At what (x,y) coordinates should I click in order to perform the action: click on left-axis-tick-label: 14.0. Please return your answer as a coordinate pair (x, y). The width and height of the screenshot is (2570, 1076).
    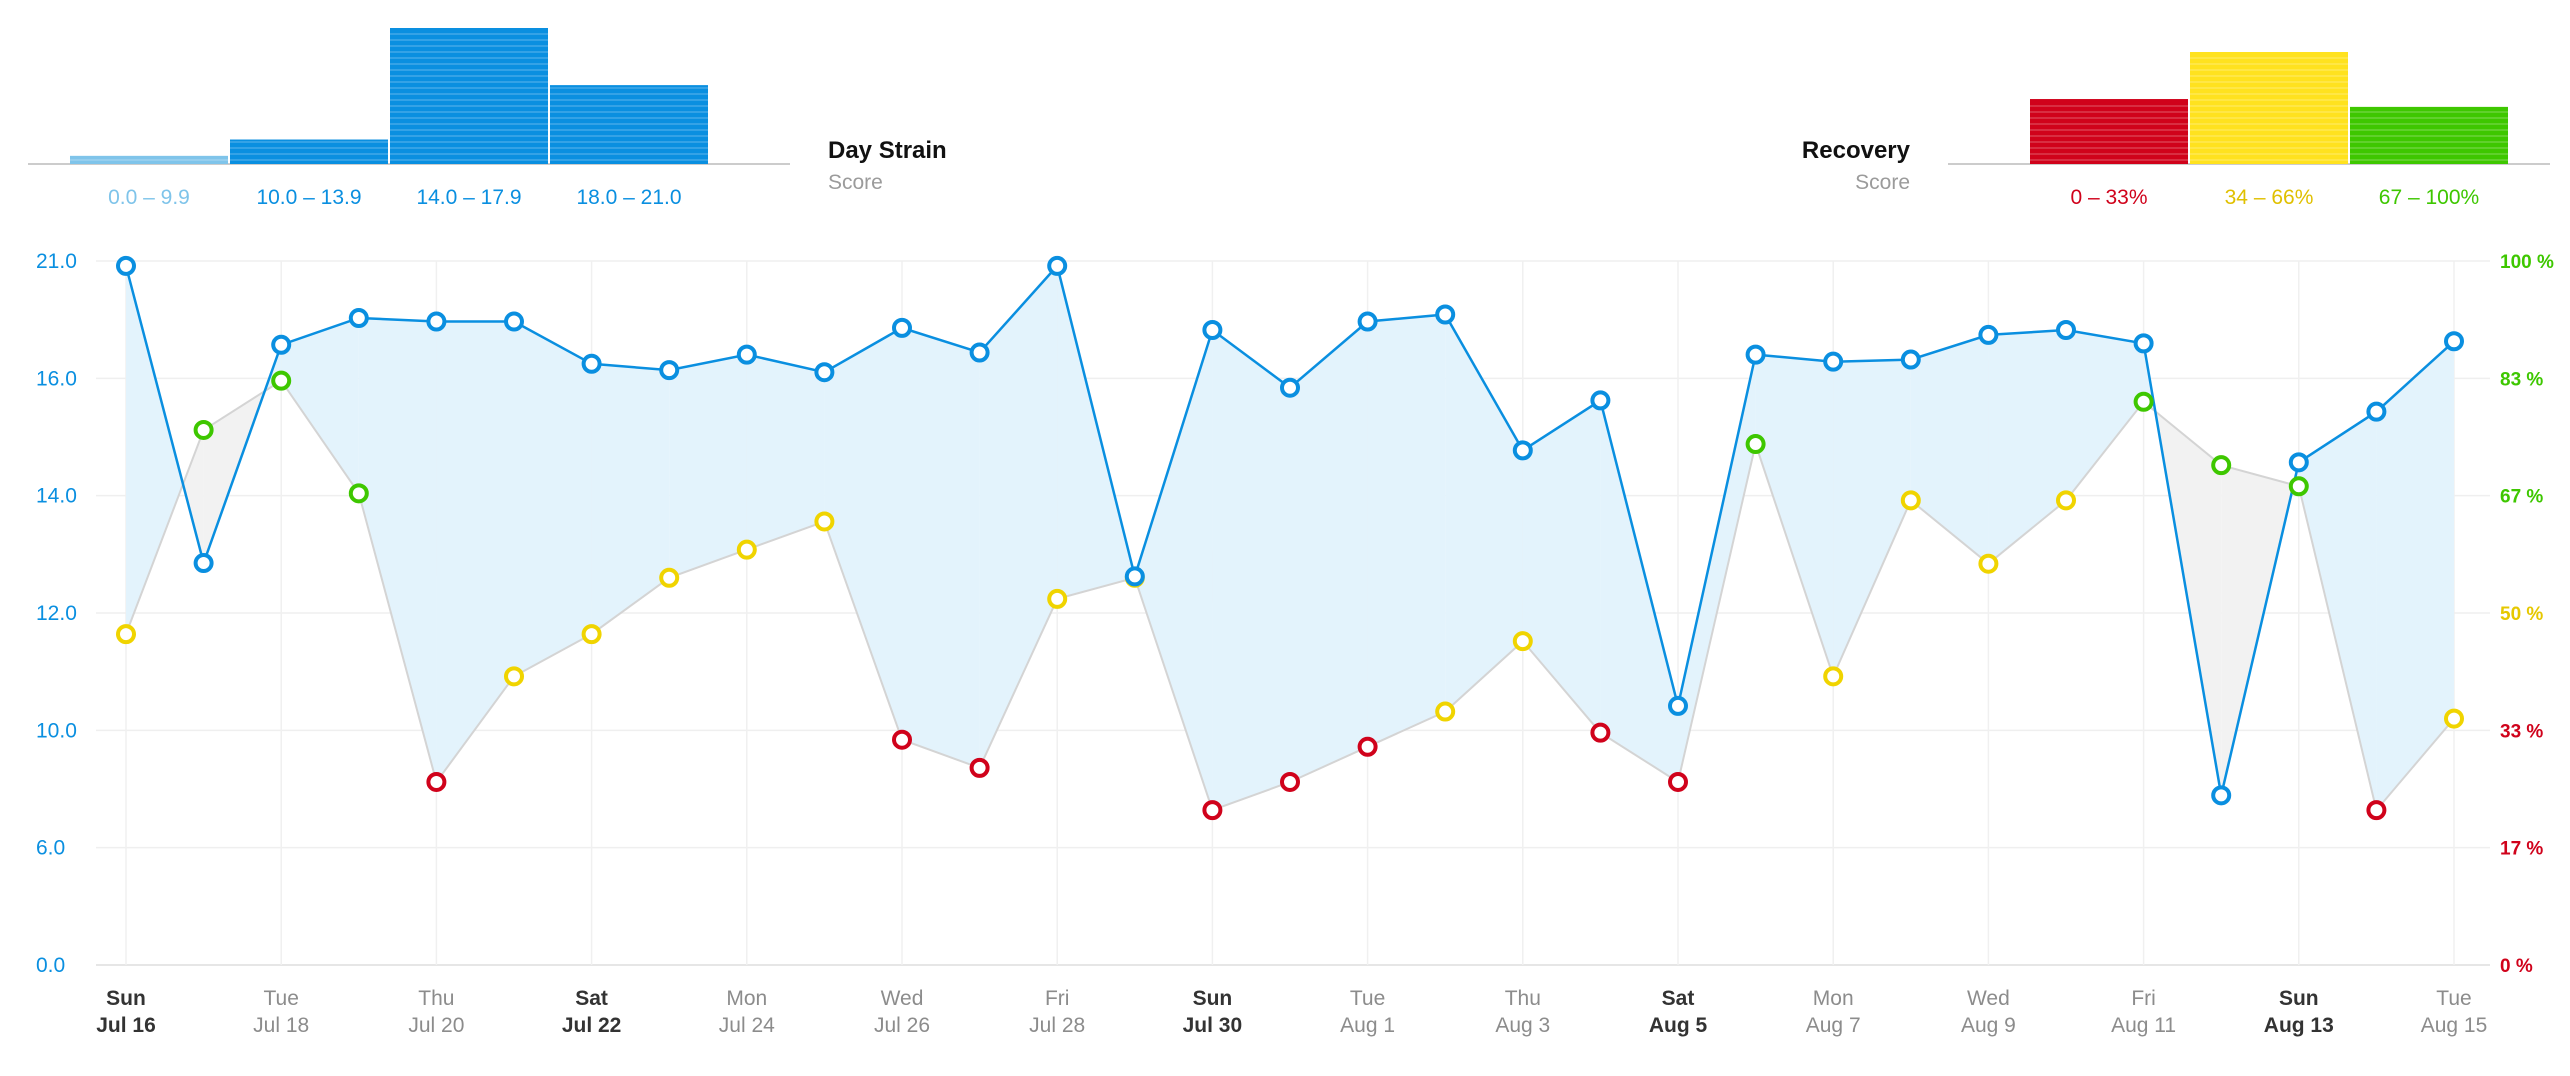
    Looking at the image, I should click on (56, 496).